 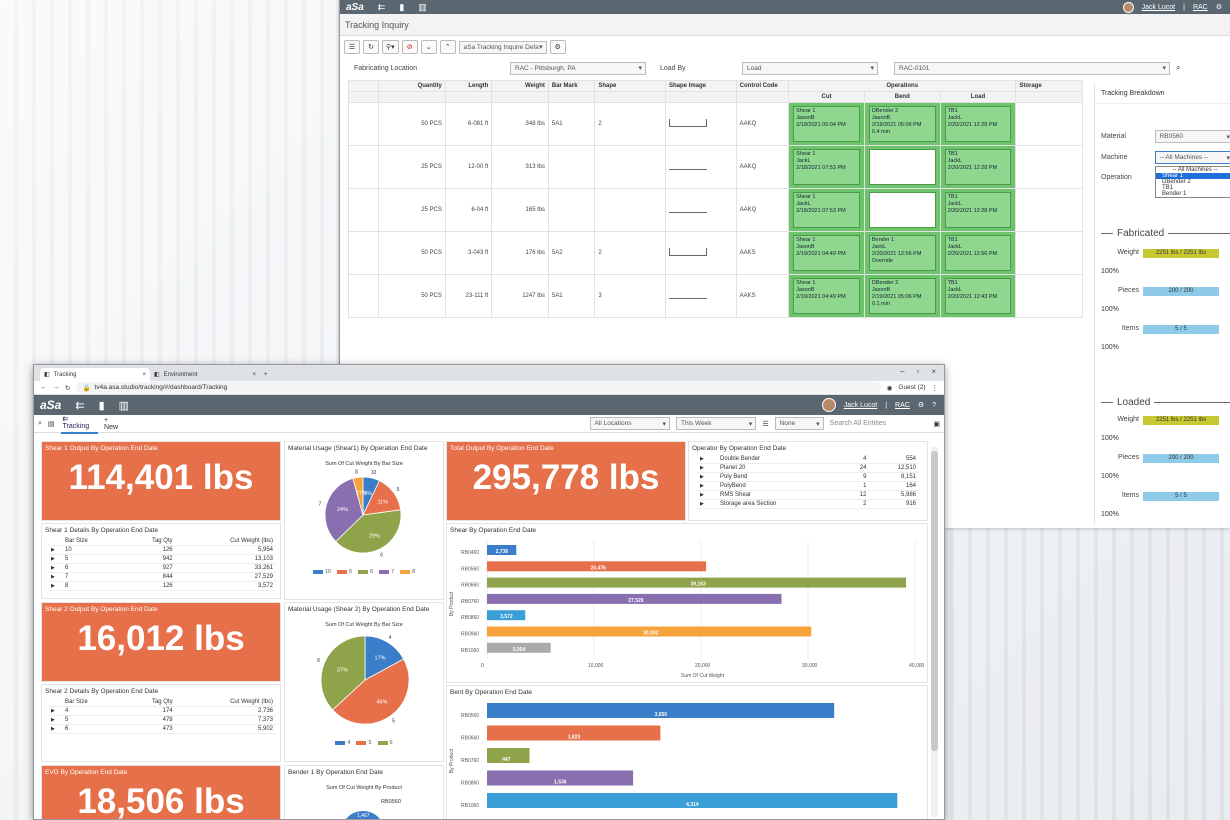 I want to click on table-row: ▶ 5 942 13,103, so click(x=162, y=559).